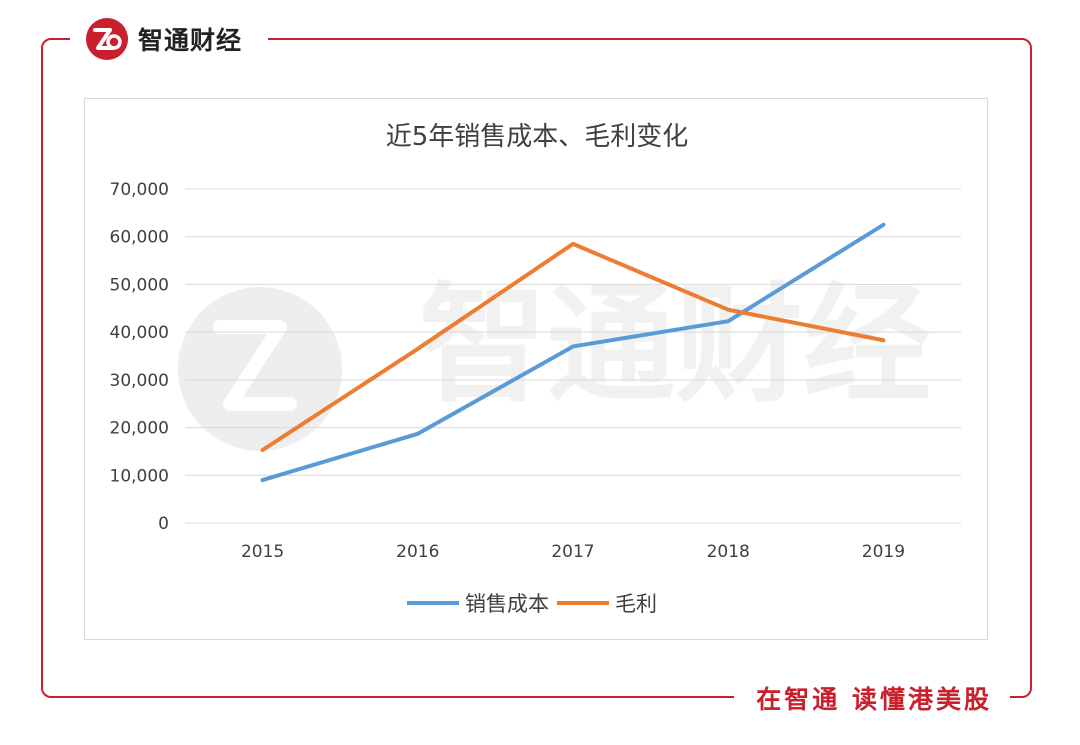 The height and width of the screenshot is (745, 1080). What do you see at coordinates (139, 190) in the screenshot?
I see `y-tick-label: 70,000` at bounding box center [139, 190].